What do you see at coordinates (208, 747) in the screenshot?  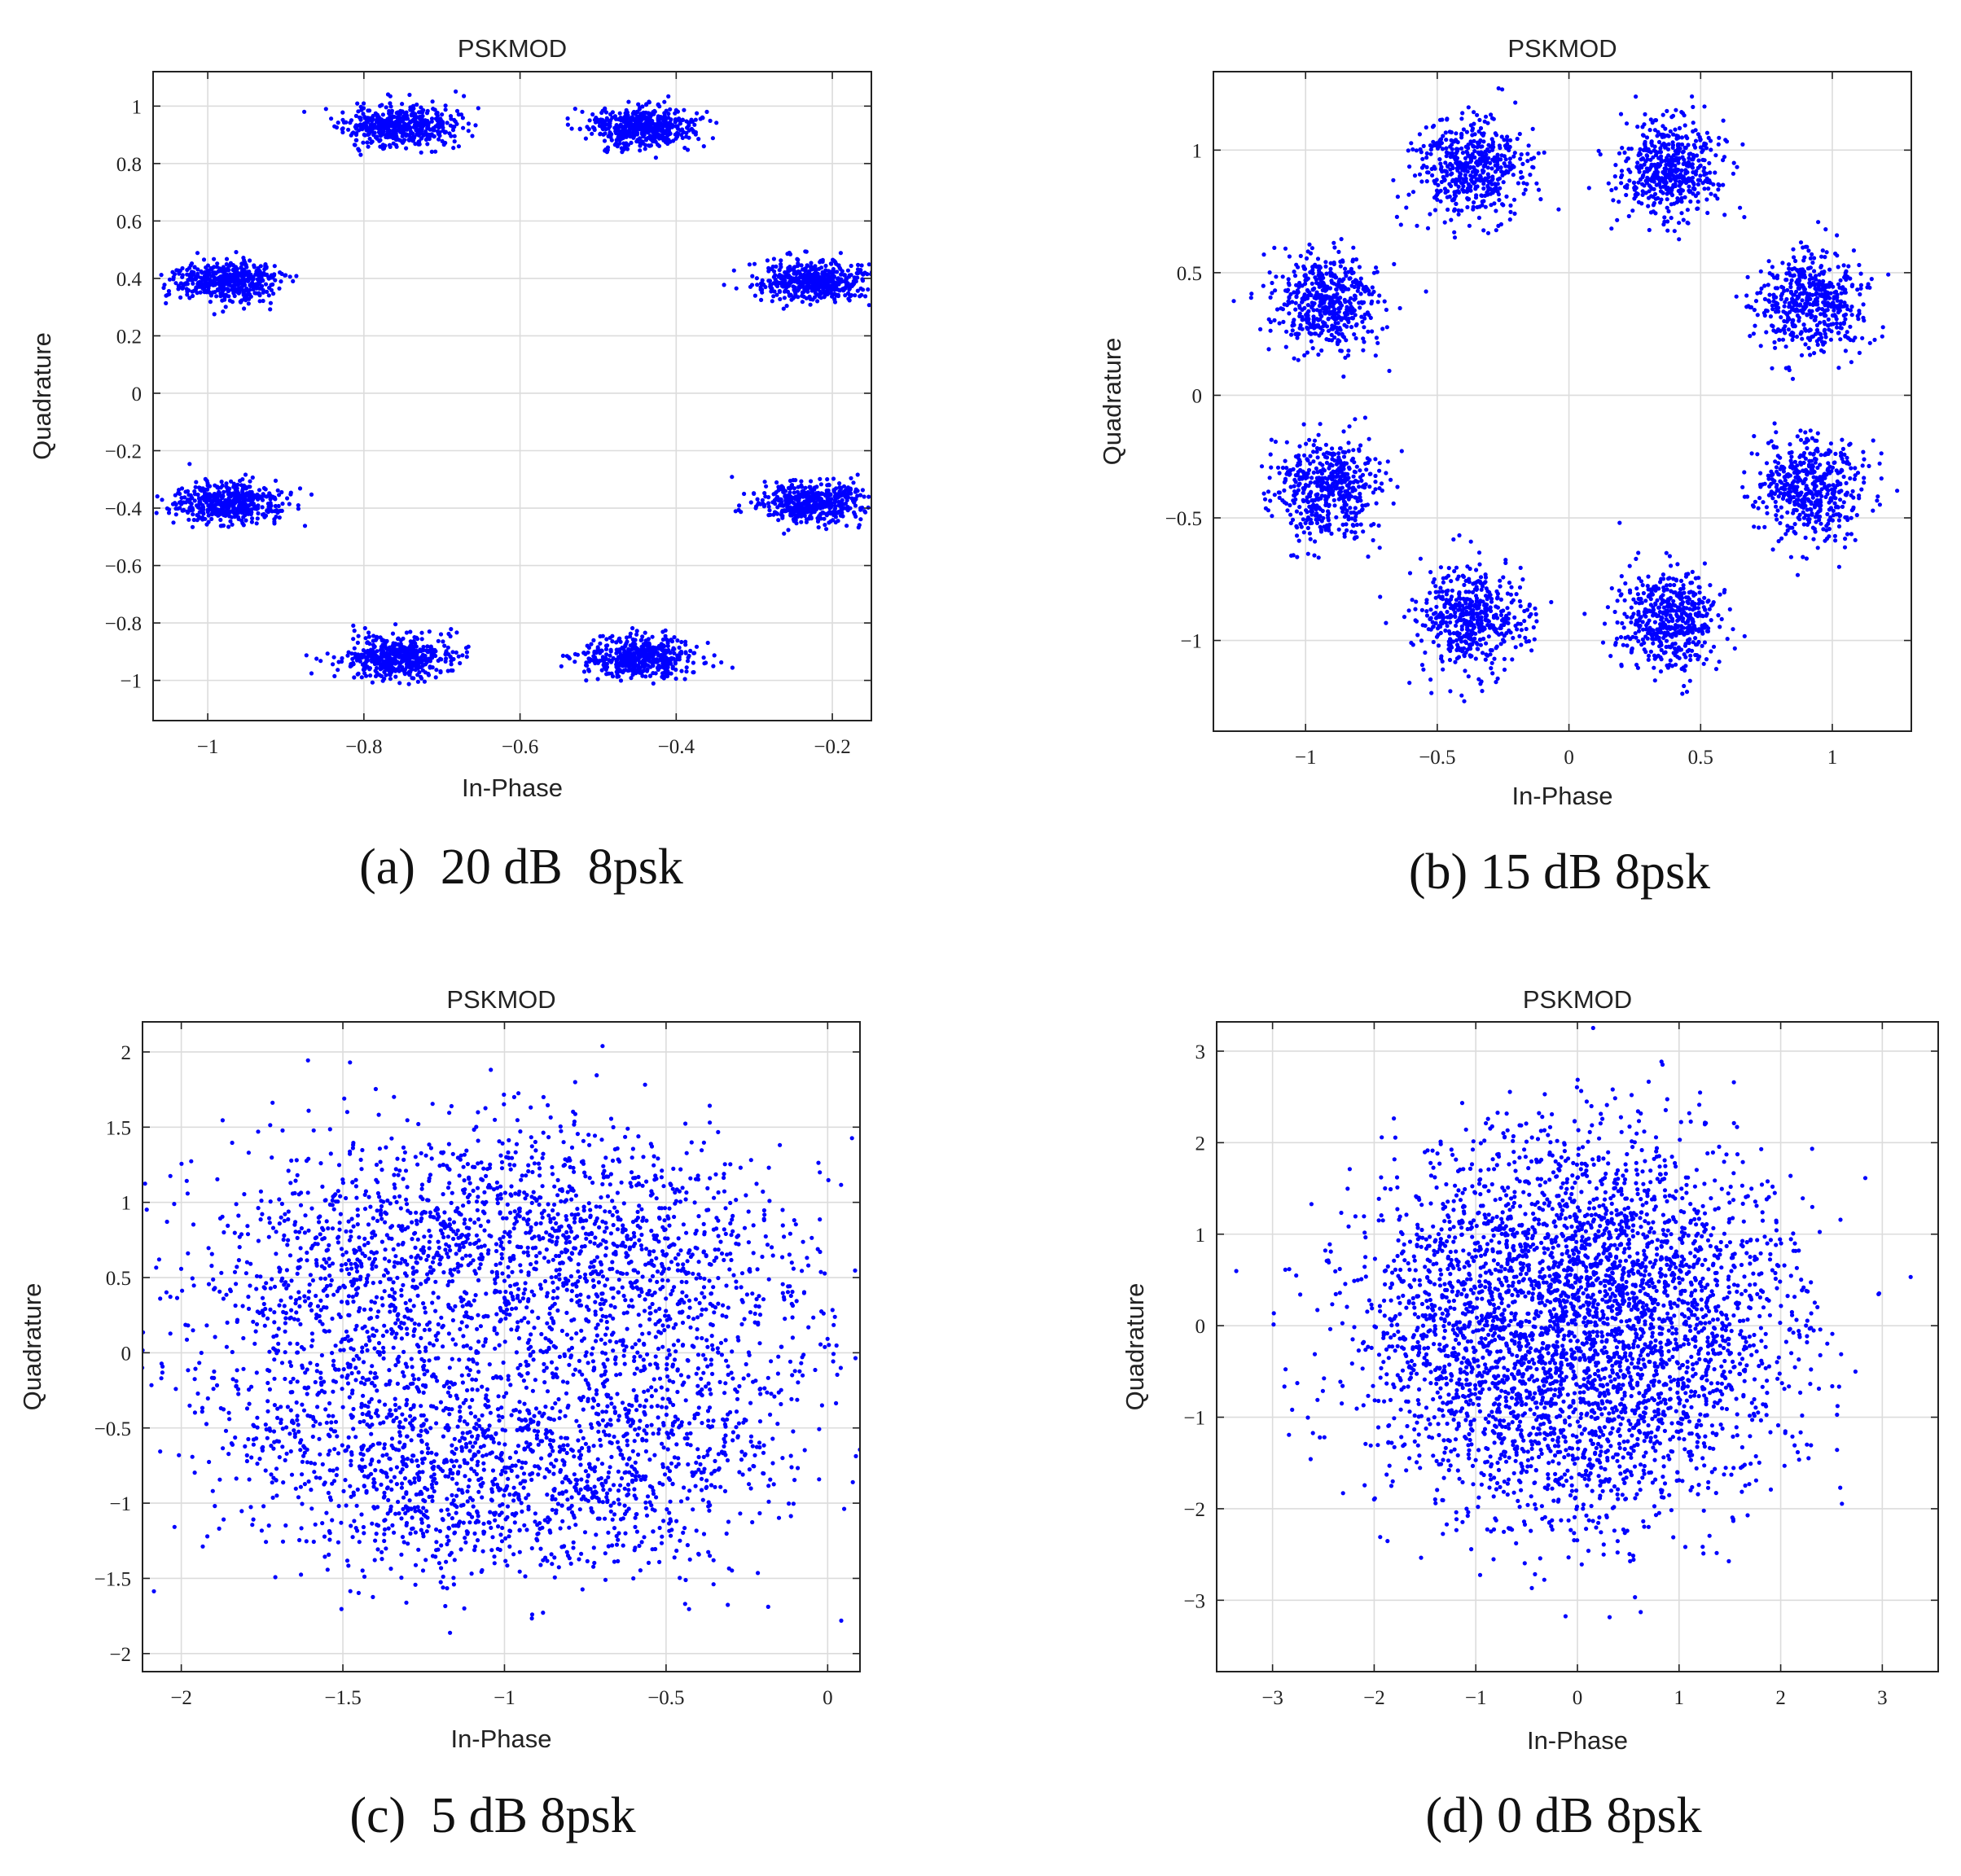 I see `x-tick-label-a-0: −1` at bounding box center [208, 747].